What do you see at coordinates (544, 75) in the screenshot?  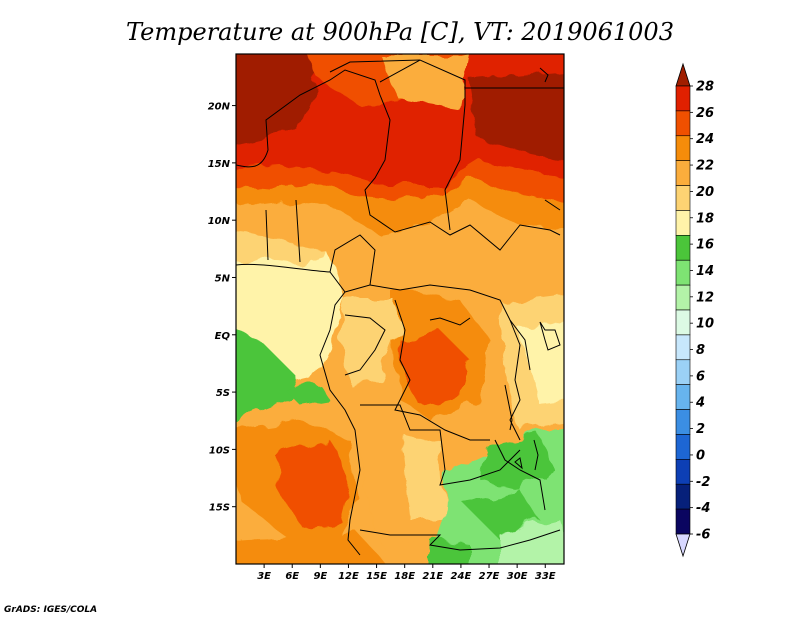 I see `coast-red-sea` at bounding box center [544, 75].